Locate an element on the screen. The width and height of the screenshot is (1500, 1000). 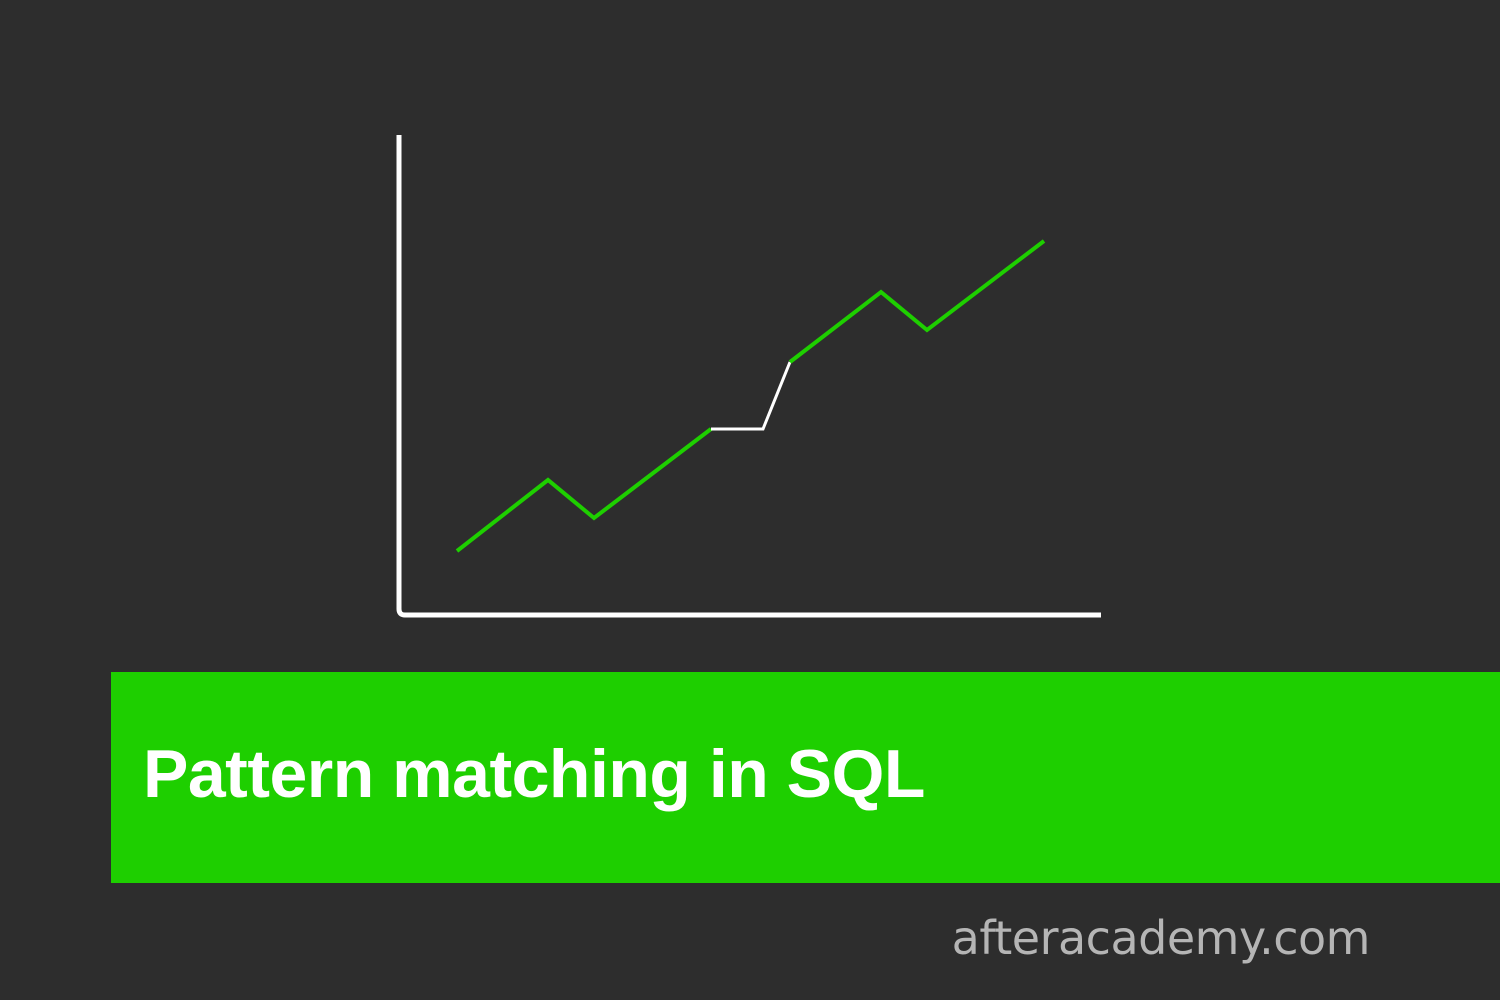
page-title: Pattern matching in SQL is located at coordinates (534, 774).